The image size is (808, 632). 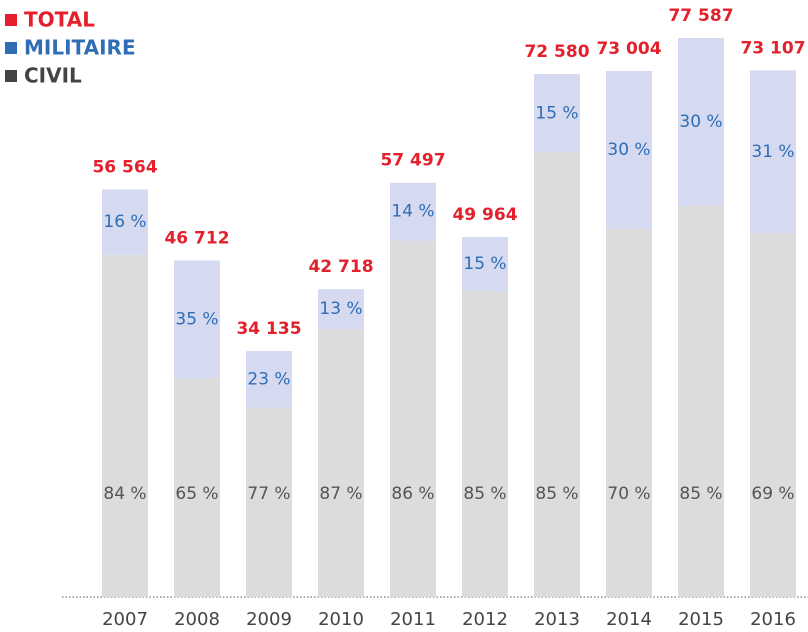 I want to click on civil-label: 65 %, so click(x=196, y=494).